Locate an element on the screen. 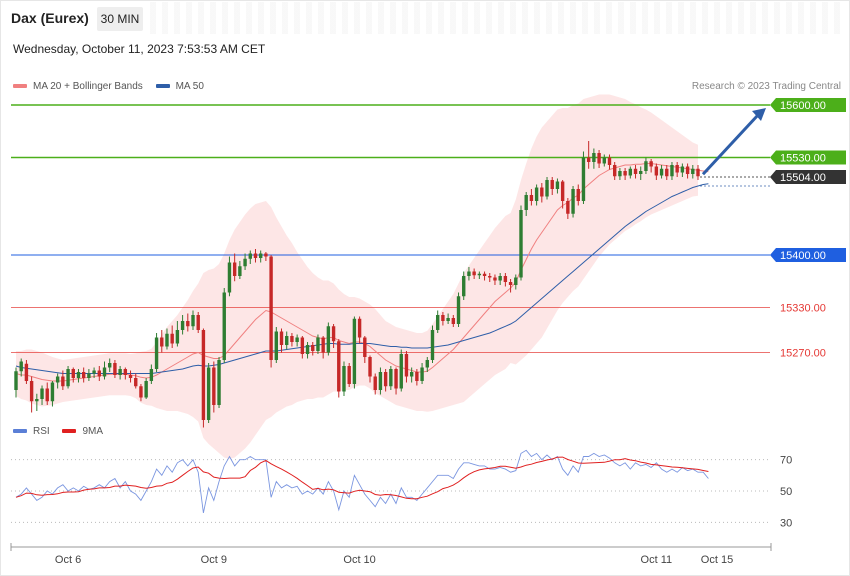  rsi-tick-70: 70 is located at coordinates (786, 461).